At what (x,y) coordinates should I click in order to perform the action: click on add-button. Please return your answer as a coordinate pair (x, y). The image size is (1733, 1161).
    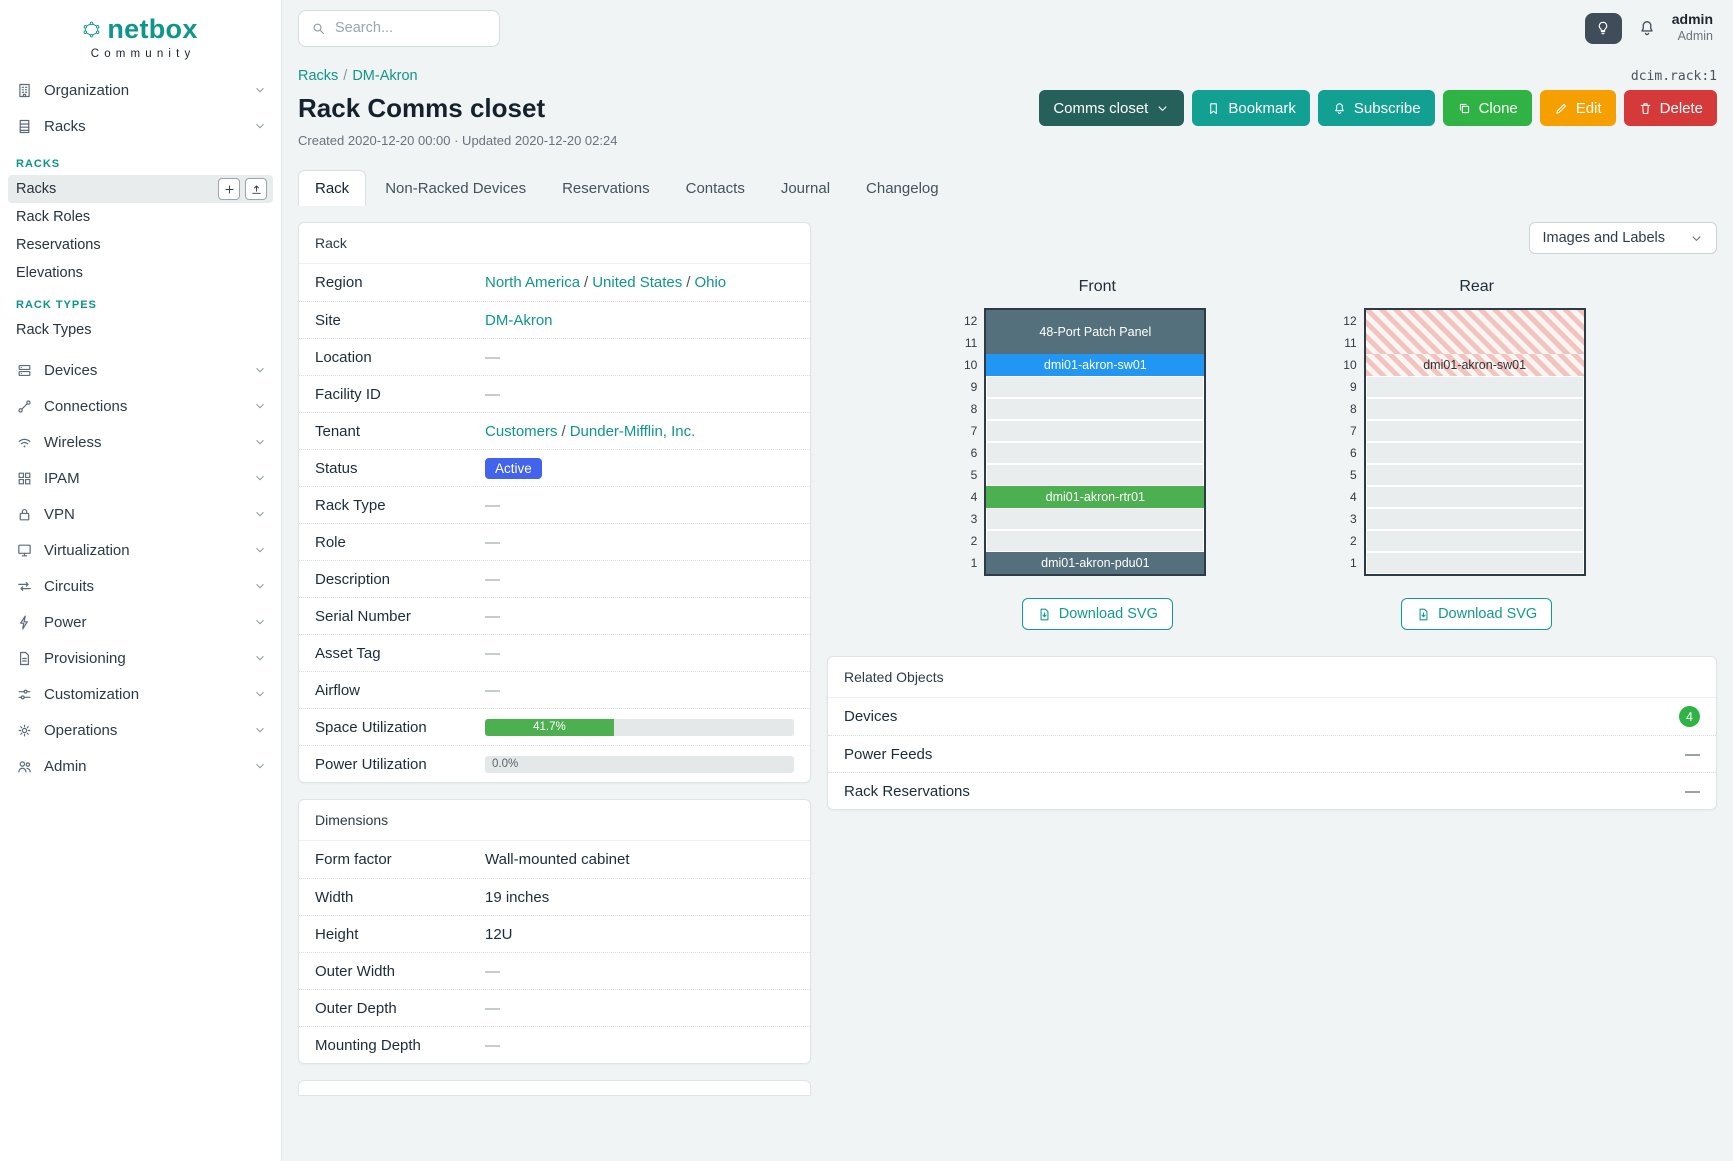
    Looking at the image, I should click on (229, 189).